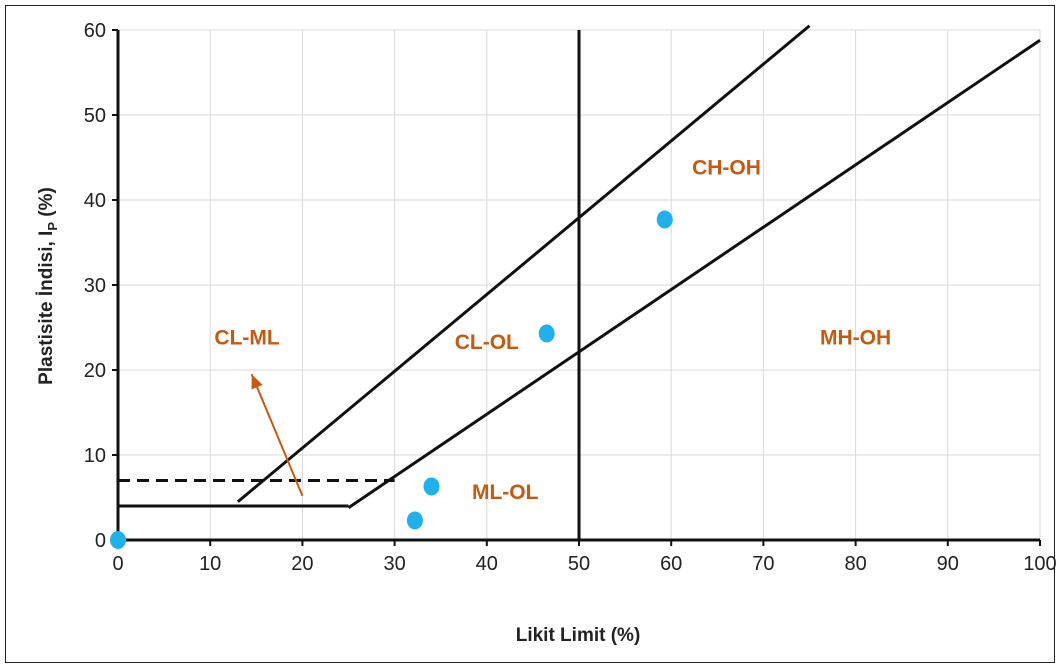 This screenshot has width=1062, height=670. I want to click on zone-label: CL-OL, so click(487, 342).